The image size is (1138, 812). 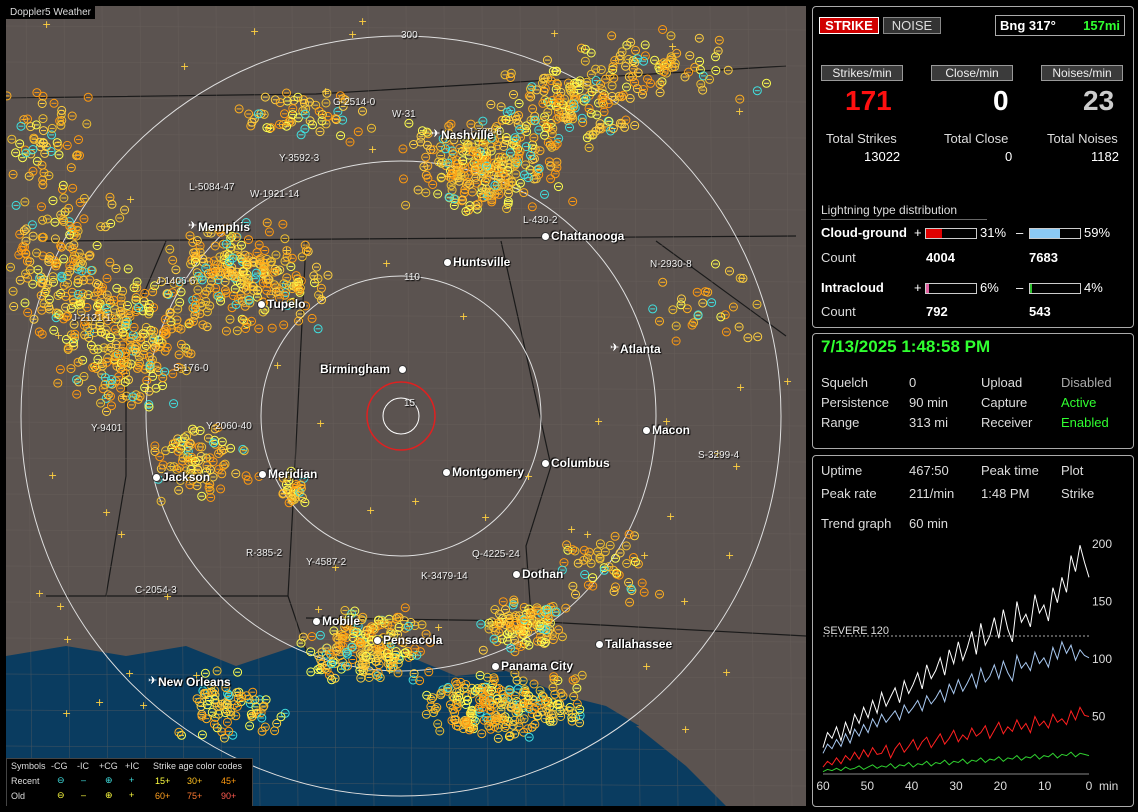 I want to click on legend-col-neg-cg: -CG, so click(x=59, y=766).